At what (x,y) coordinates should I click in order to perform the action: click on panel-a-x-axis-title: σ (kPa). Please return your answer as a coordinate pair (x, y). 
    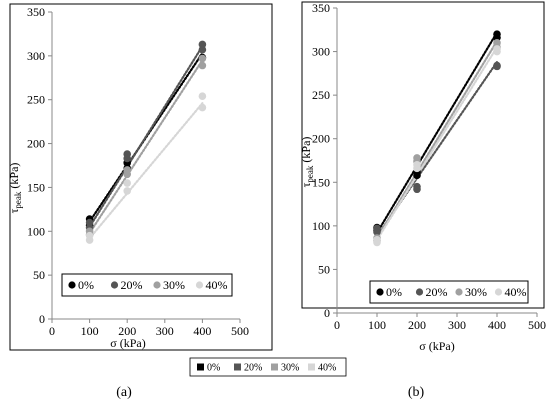
    Looking at the image, I should click on (127, 343).